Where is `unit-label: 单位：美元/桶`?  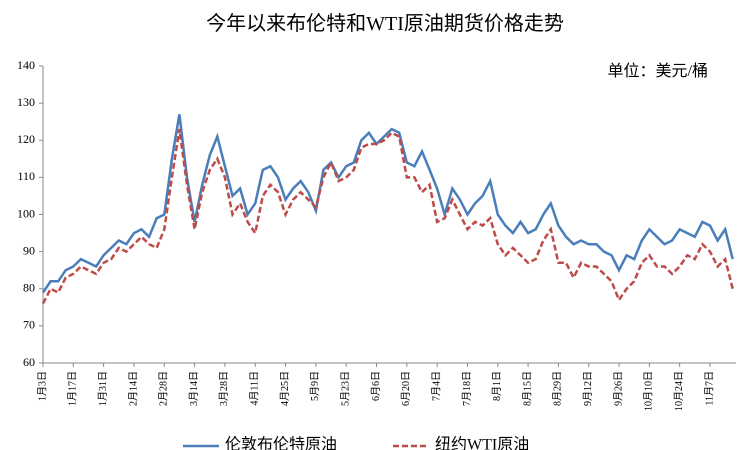
unit-label: 单位：美元/桶 is located at coordinates (658, 71).